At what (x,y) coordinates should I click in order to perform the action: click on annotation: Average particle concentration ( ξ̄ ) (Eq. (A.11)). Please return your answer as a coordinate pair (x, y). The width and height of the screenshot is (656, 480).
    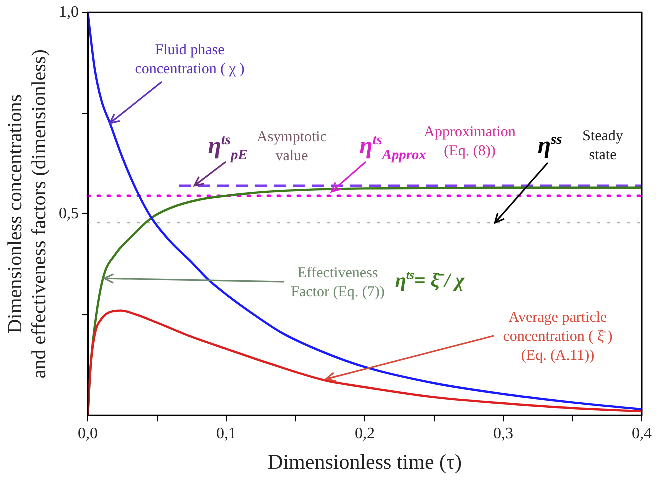
    Looking at the image, I should click on (558, 337).